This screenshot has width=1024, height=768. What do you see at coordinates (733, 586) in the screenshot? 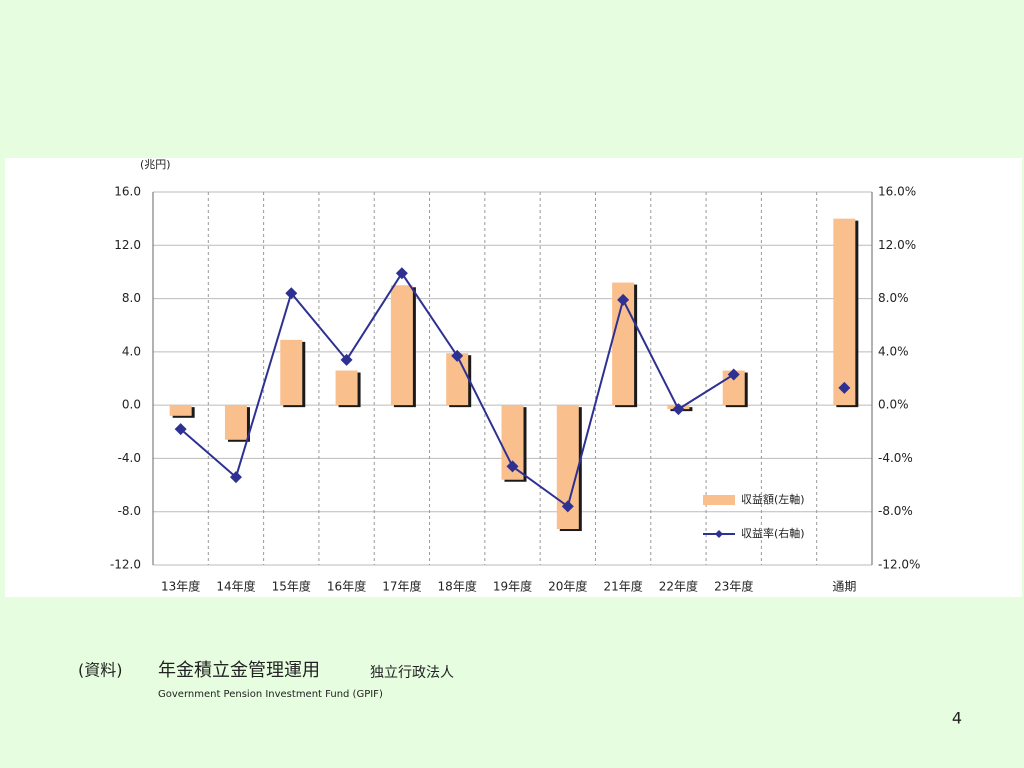
I see `x-tick-label: 23年度` at bounding box center [733, 586].